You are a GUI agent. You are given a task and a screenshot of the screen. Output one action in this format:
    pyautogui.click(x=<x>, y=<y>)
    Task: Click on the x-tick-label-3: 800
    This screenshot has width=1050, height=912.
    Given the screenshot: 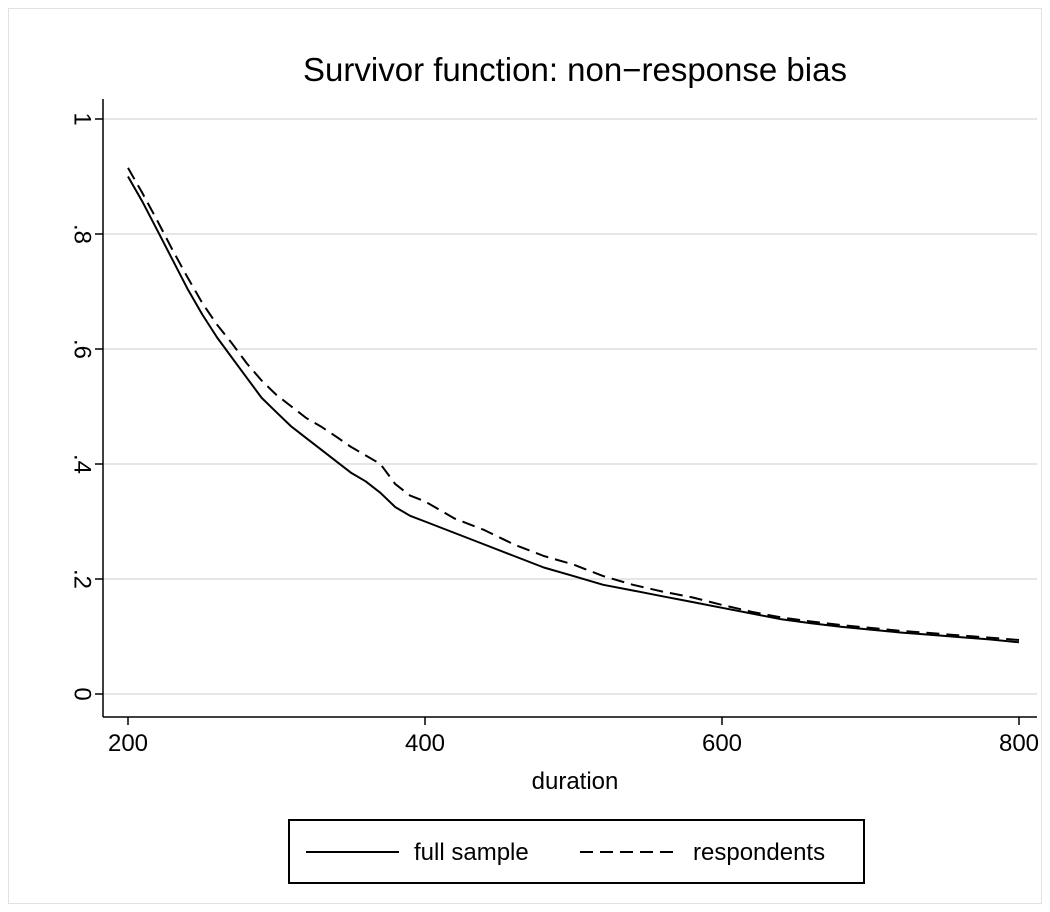 What is the action you would take?
    pyautogui.click(x=1019, y=743)
    